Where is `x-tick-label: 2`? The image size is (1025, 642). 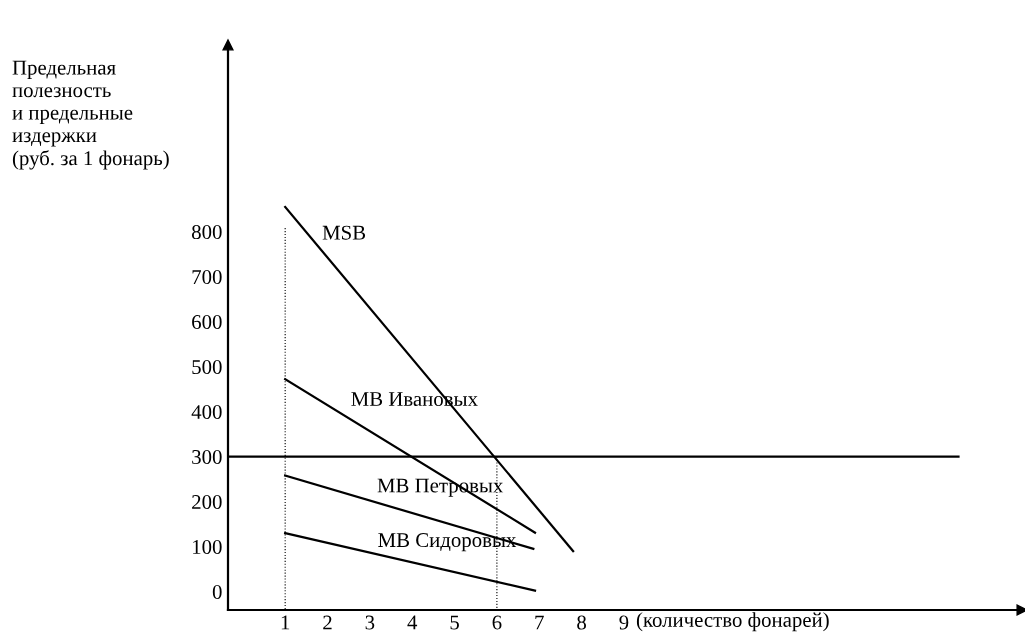
x-tick-label: 2 is located at coordinates (327, 622).